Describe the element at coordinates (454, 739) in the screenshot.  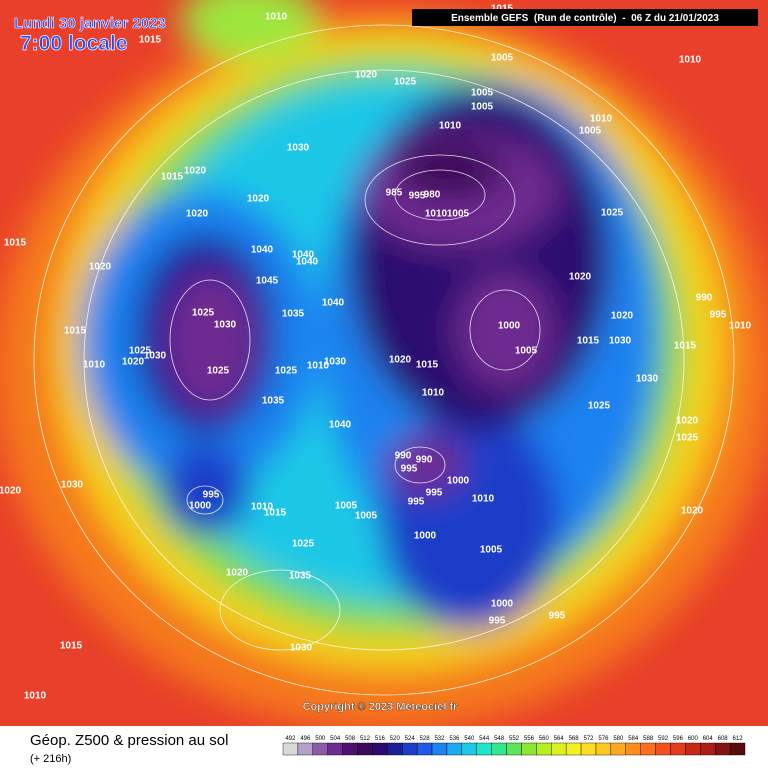
I see `legend-label: 536` at that location.